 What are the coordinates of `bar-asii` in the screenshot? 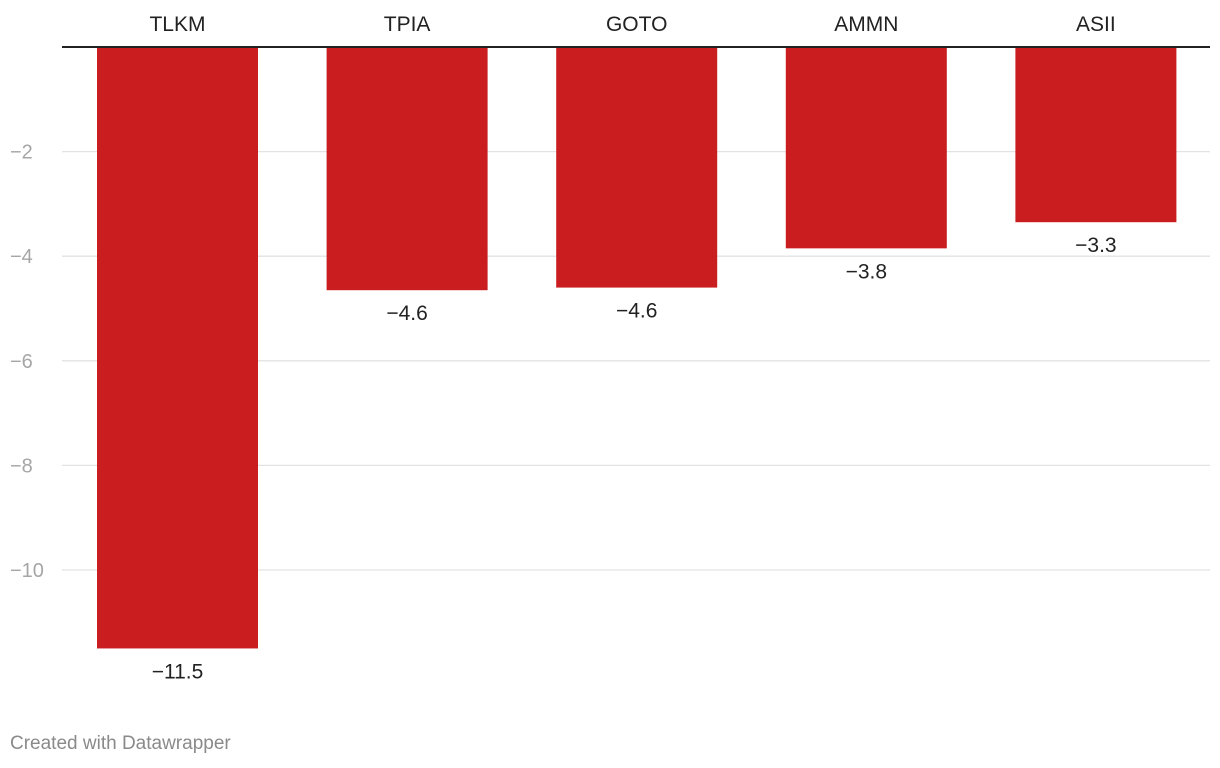 It's located at (1096, 135).